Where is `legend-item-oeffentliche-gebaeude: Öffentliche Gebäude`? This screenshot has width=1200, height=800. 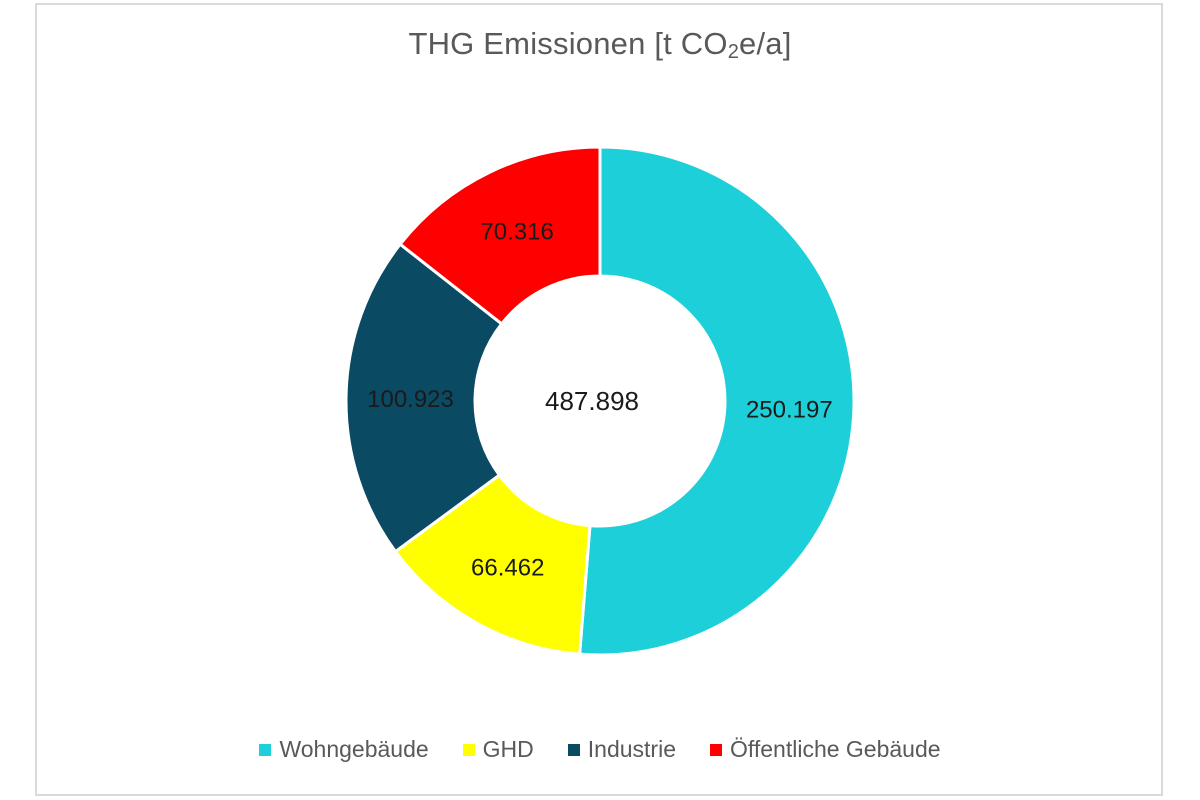 legend-item-oeffentliche-gebaeude: Öffentliche Gebäude is located at coordinates (825, 749).